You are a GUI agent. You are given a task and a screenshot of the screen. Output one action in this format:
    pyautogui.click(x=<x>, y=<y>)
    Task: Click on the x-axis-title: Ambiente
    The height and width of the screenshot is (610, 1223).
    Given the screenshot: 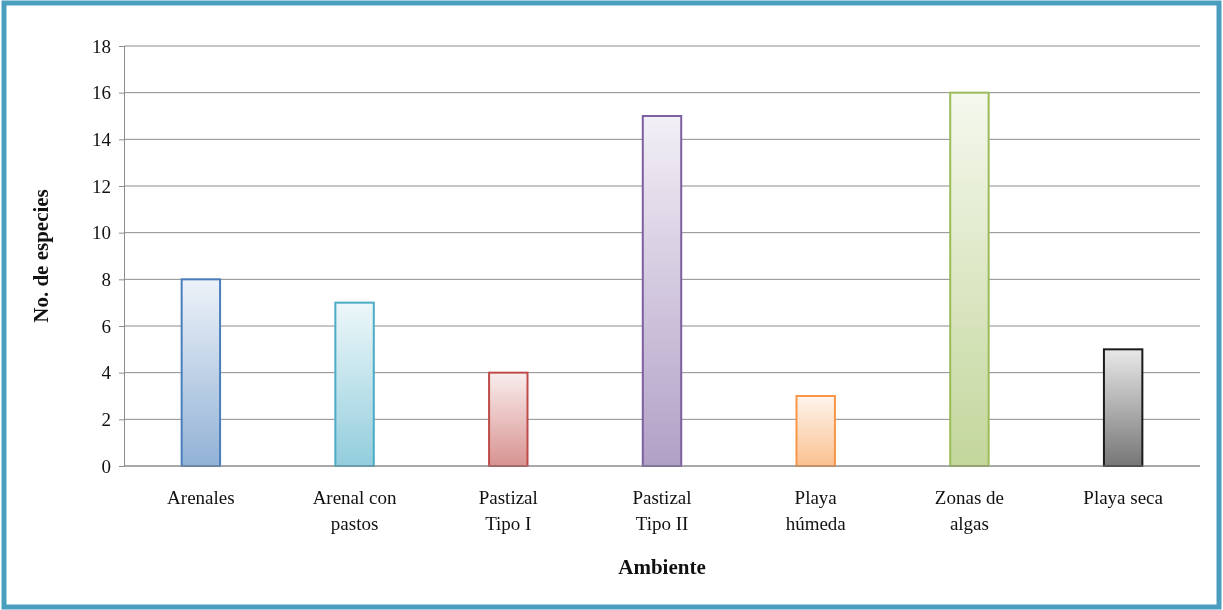 What is the action you would take?
    pyautogui.click(x=662, y=567)
    